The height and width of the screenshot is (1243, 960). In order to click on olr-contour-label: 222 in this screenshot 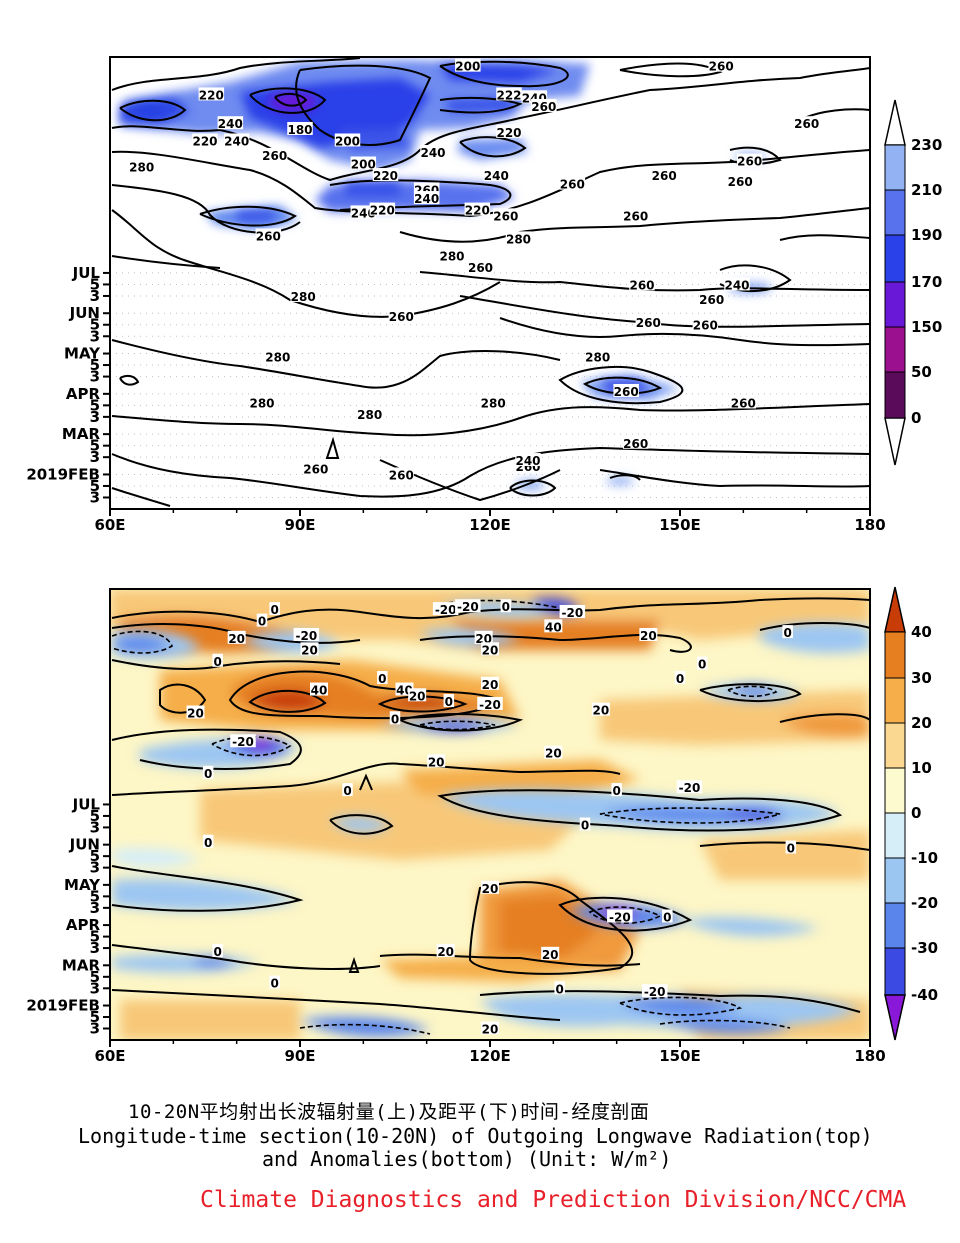, I will do `click(508, 95)`.